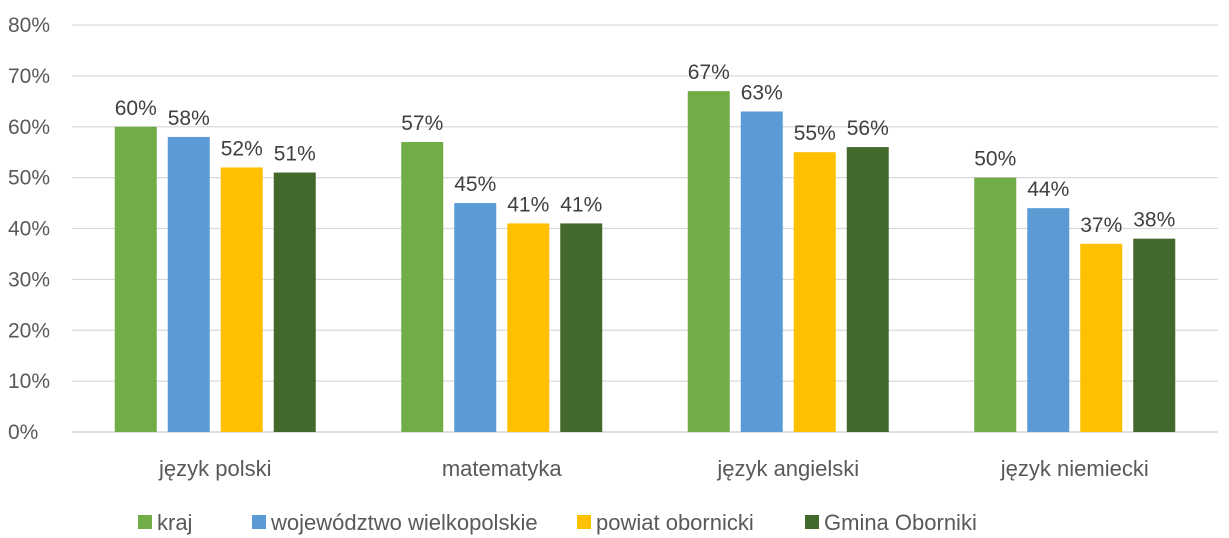 This screenshot has height=538, width=1229. What do you see at coordinates (868, 128) in the screenshot?
I see `data-label: 56%` at bounding box center [868, 128].